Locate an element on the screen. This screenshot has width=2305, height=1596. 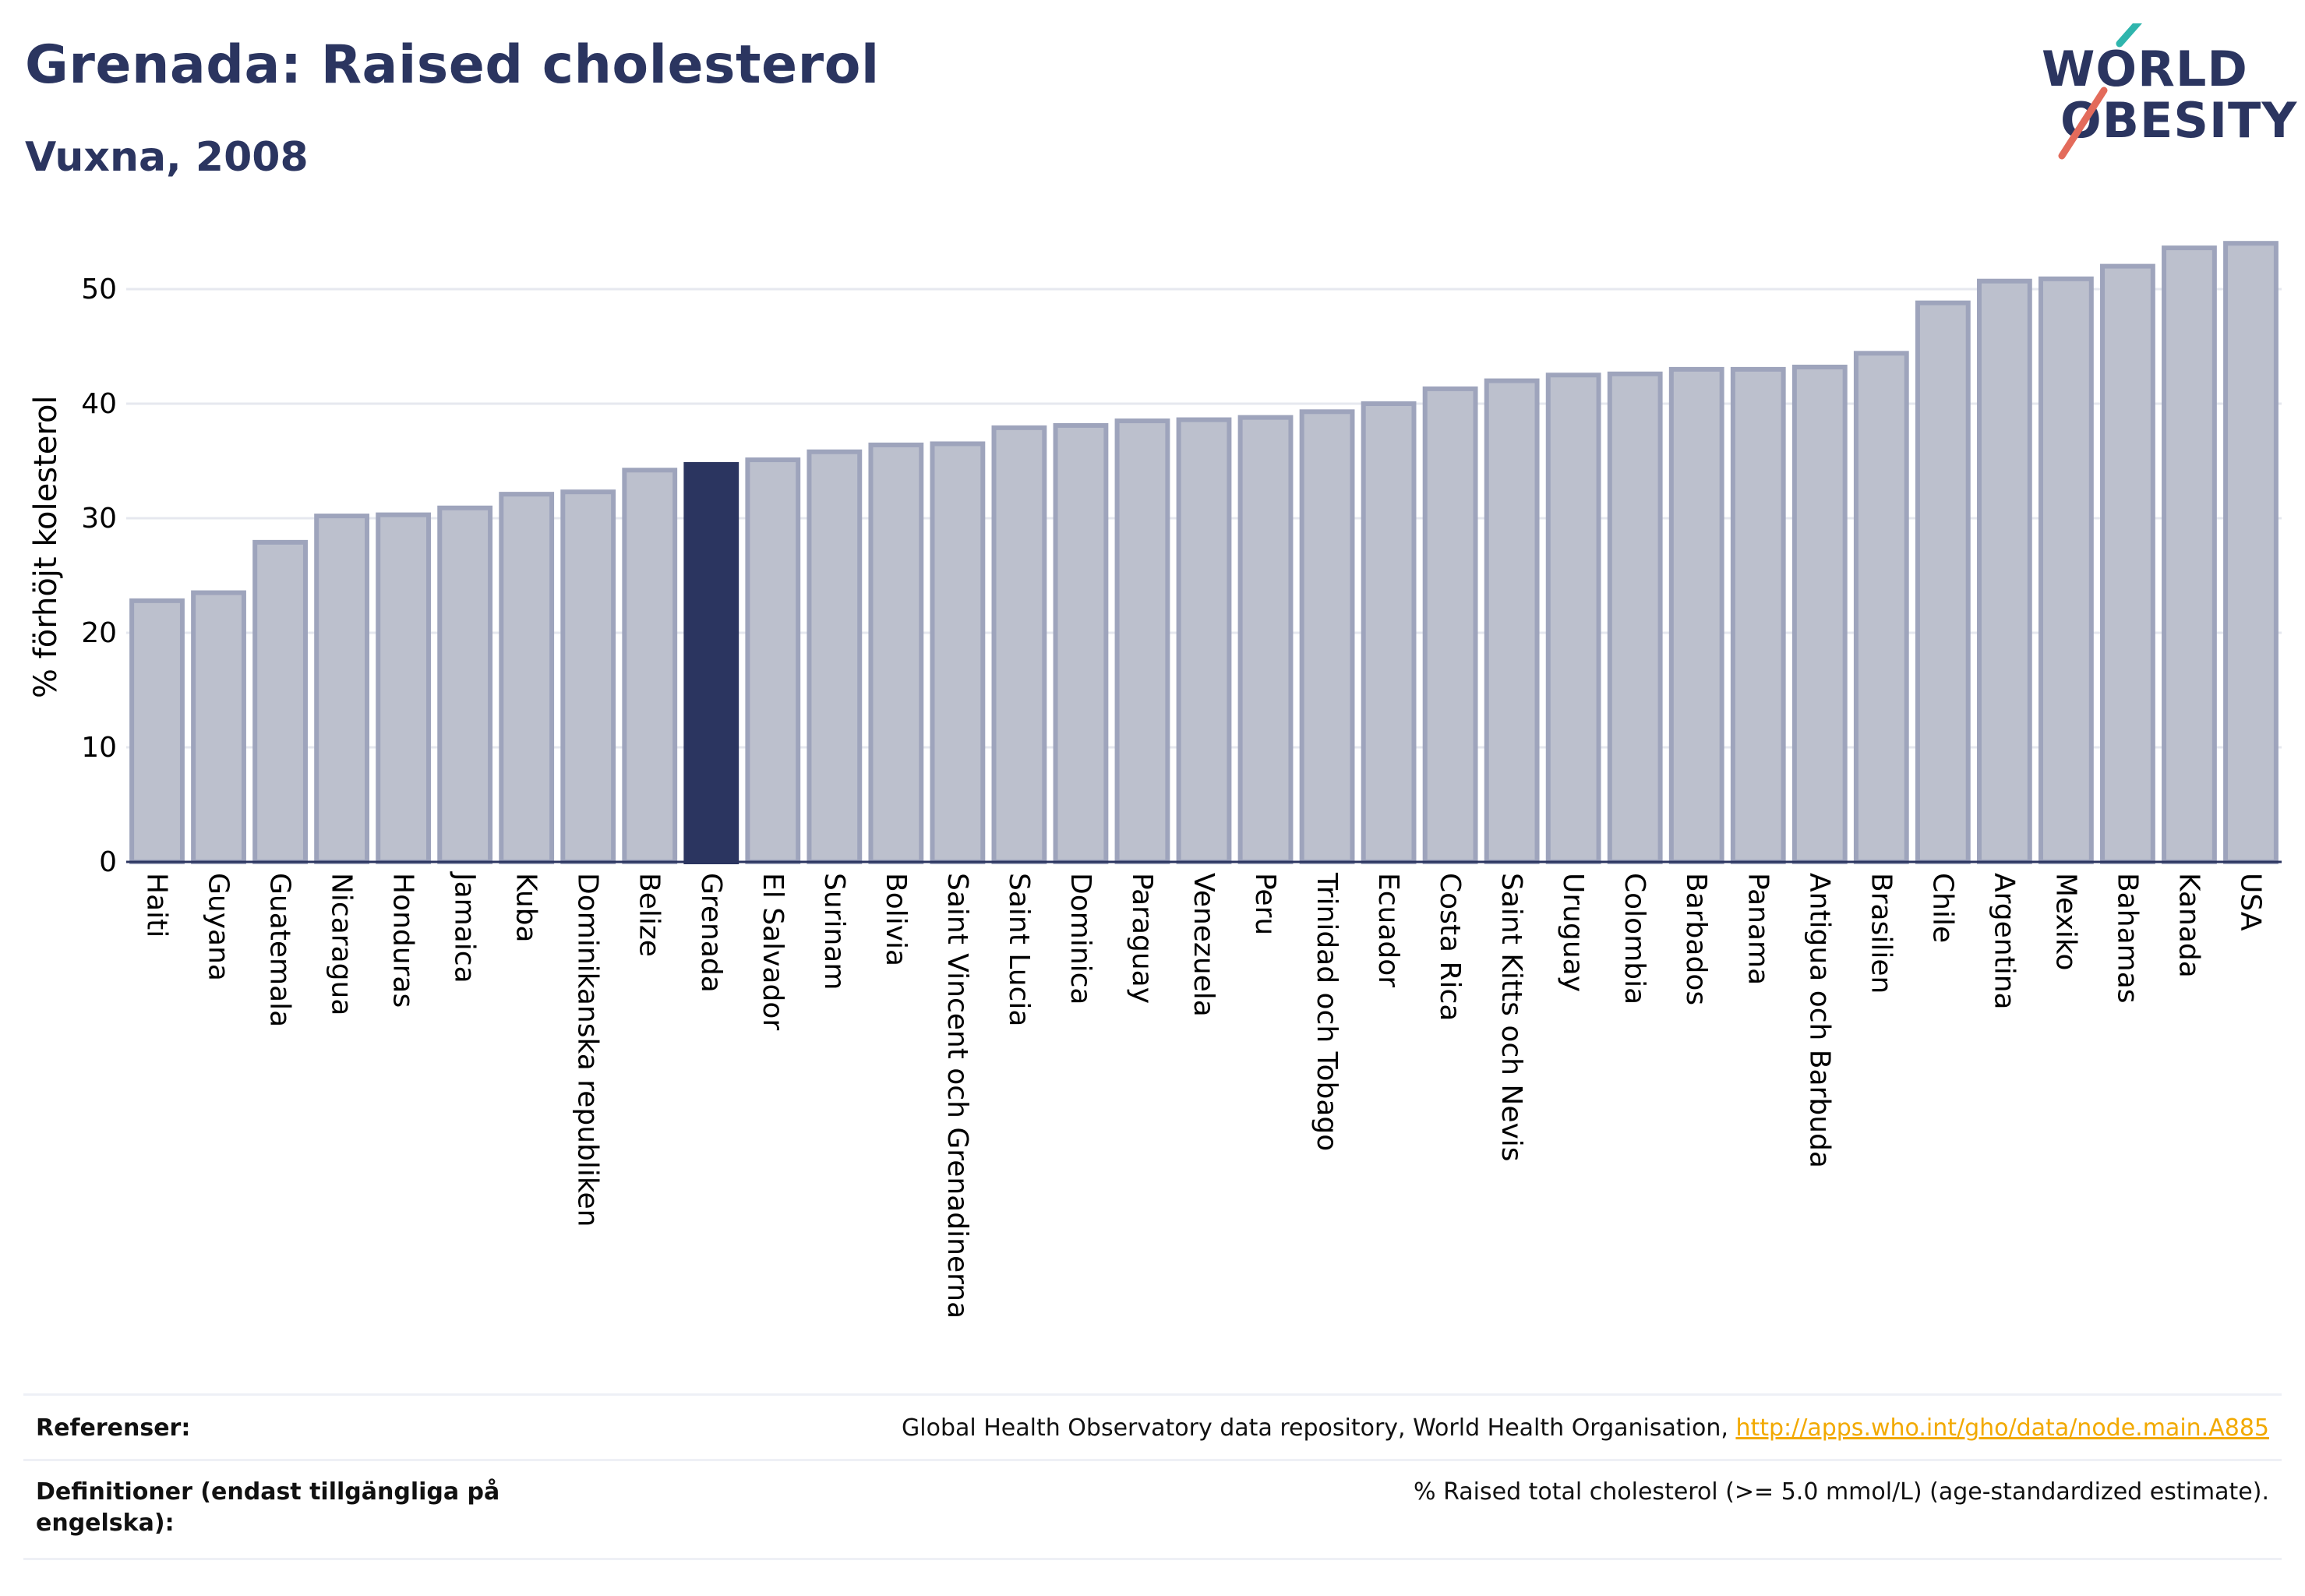
x-tick-label: Colombia is located at coordinates (1634, 939).